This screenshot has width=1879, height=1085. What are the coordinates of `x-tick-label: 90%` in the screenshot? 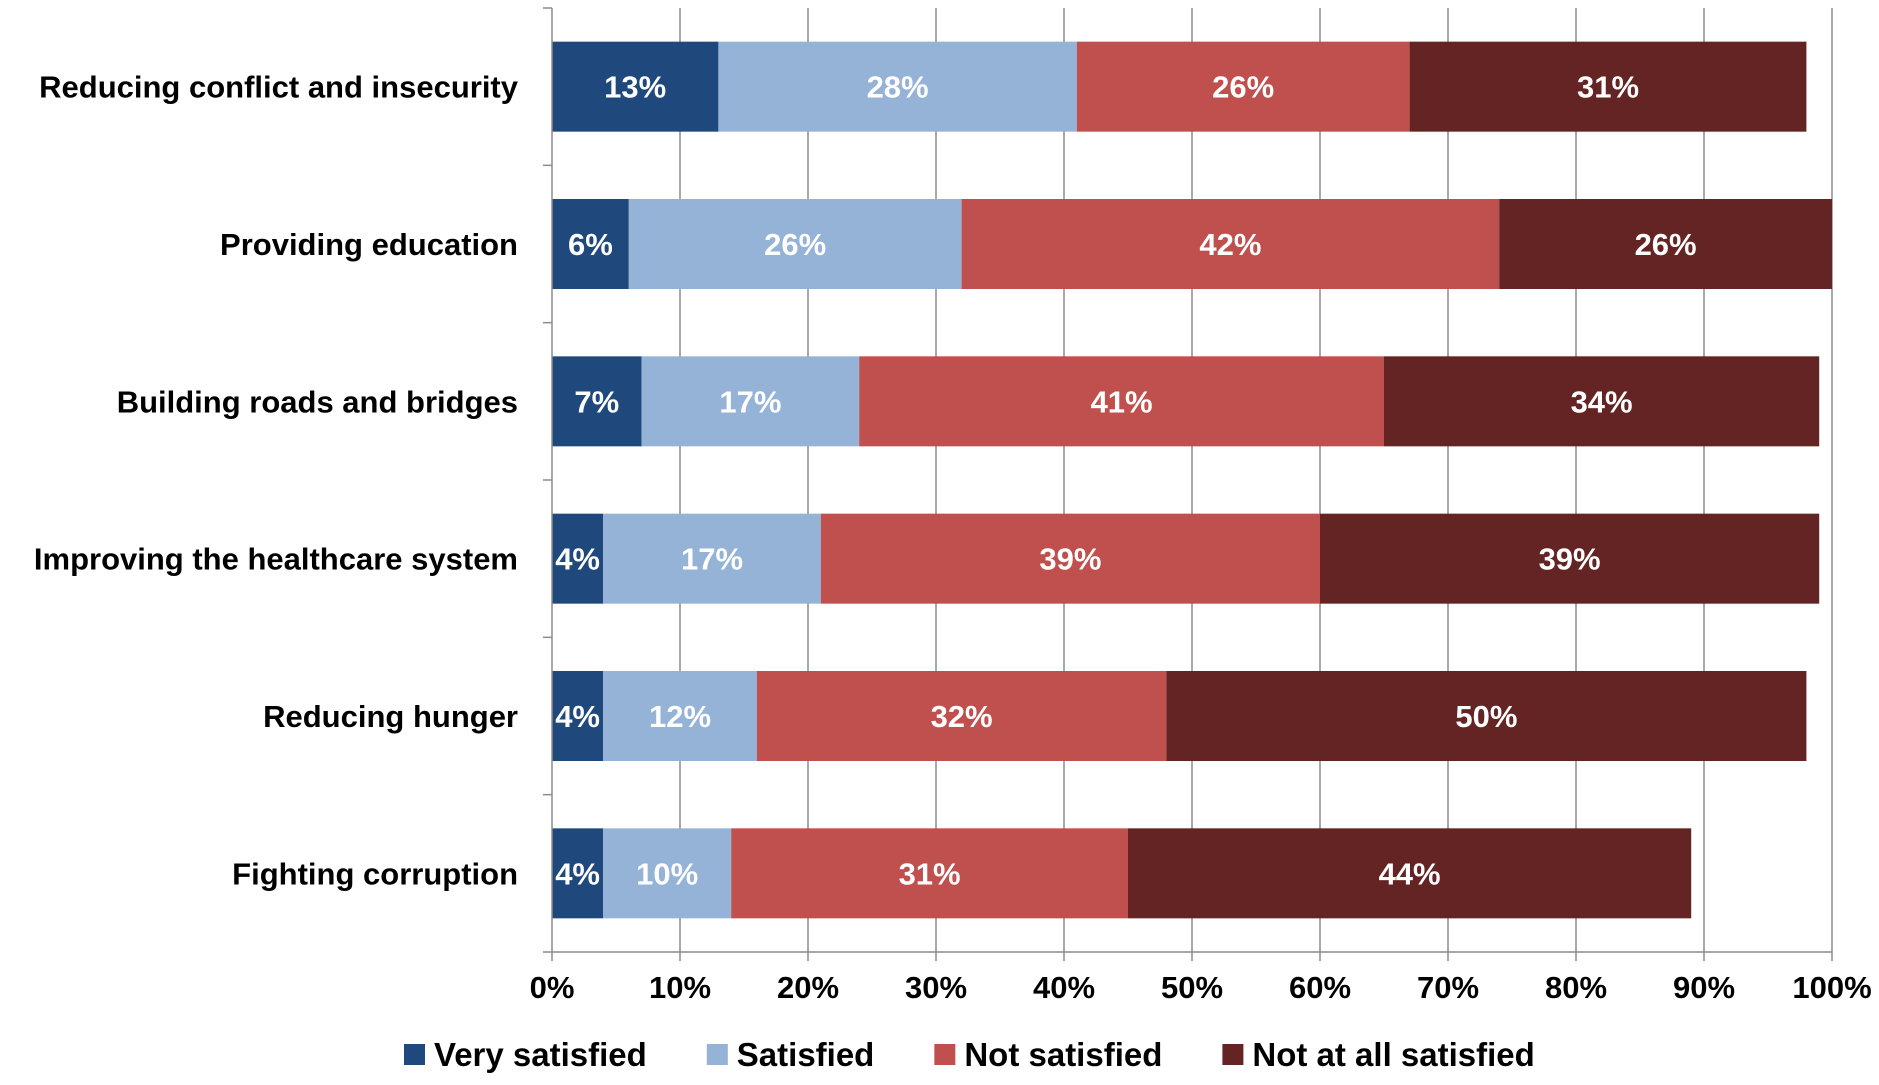 It's located at (1704, 987).